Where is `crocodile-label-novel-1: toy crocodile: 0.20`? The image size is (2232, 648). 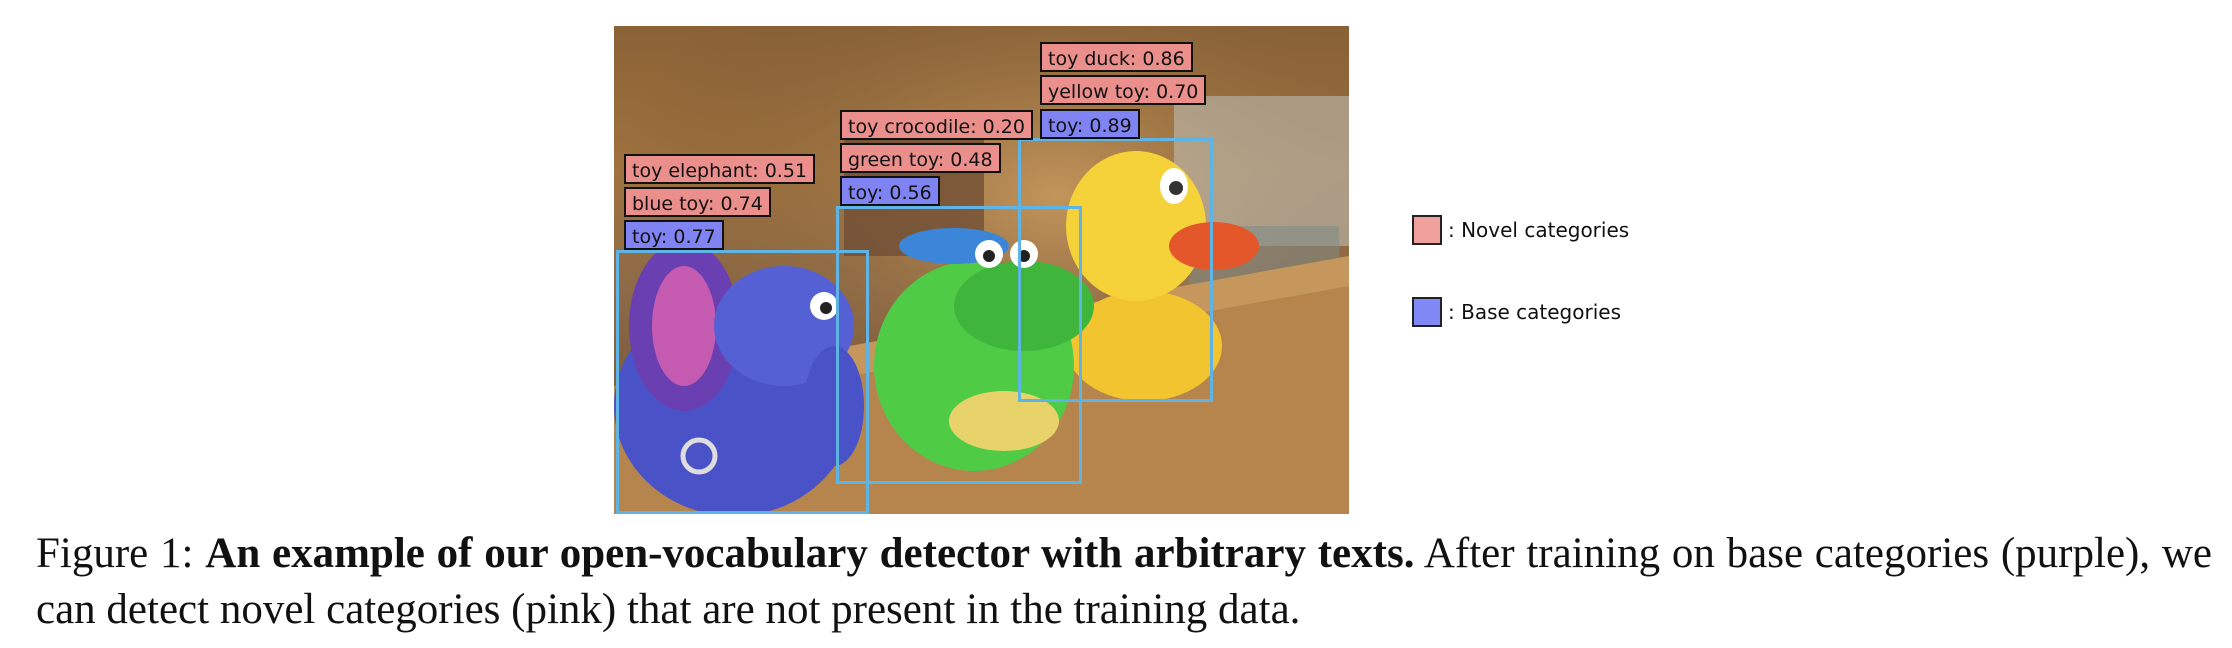 crocodile-label-novel-1: toy crocodile: 0.20 is located at coordinates (936, 125).